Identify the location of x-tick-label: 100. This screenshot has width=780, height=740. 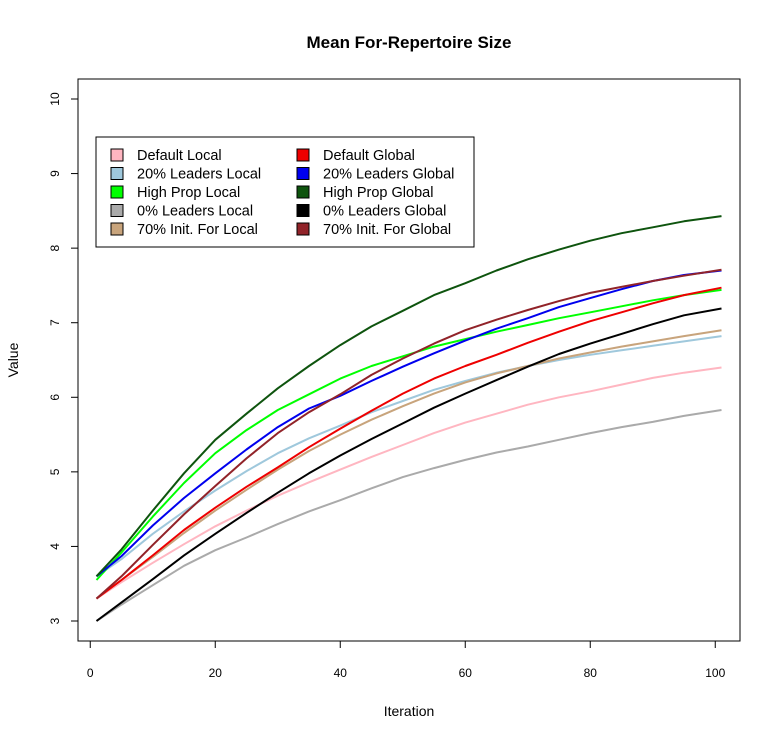
(715, 673).